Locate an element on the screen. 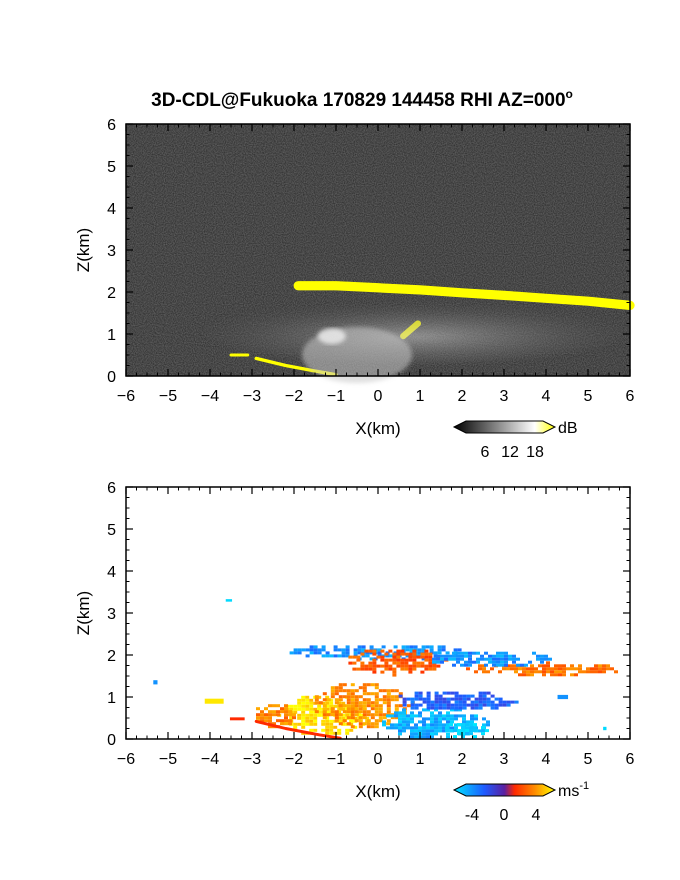  intensity-colorbar: dB 6 12 18 is located at coordinates (515, 440).